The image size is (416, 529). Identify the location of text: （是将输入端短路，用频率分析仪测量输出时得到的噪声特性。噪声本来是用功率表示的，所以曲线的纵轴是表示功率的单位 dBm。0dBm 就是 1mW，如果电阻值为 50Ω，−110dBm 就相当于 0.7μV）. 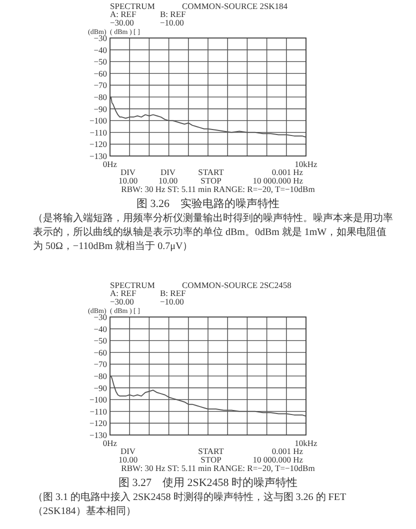
(213, 233).